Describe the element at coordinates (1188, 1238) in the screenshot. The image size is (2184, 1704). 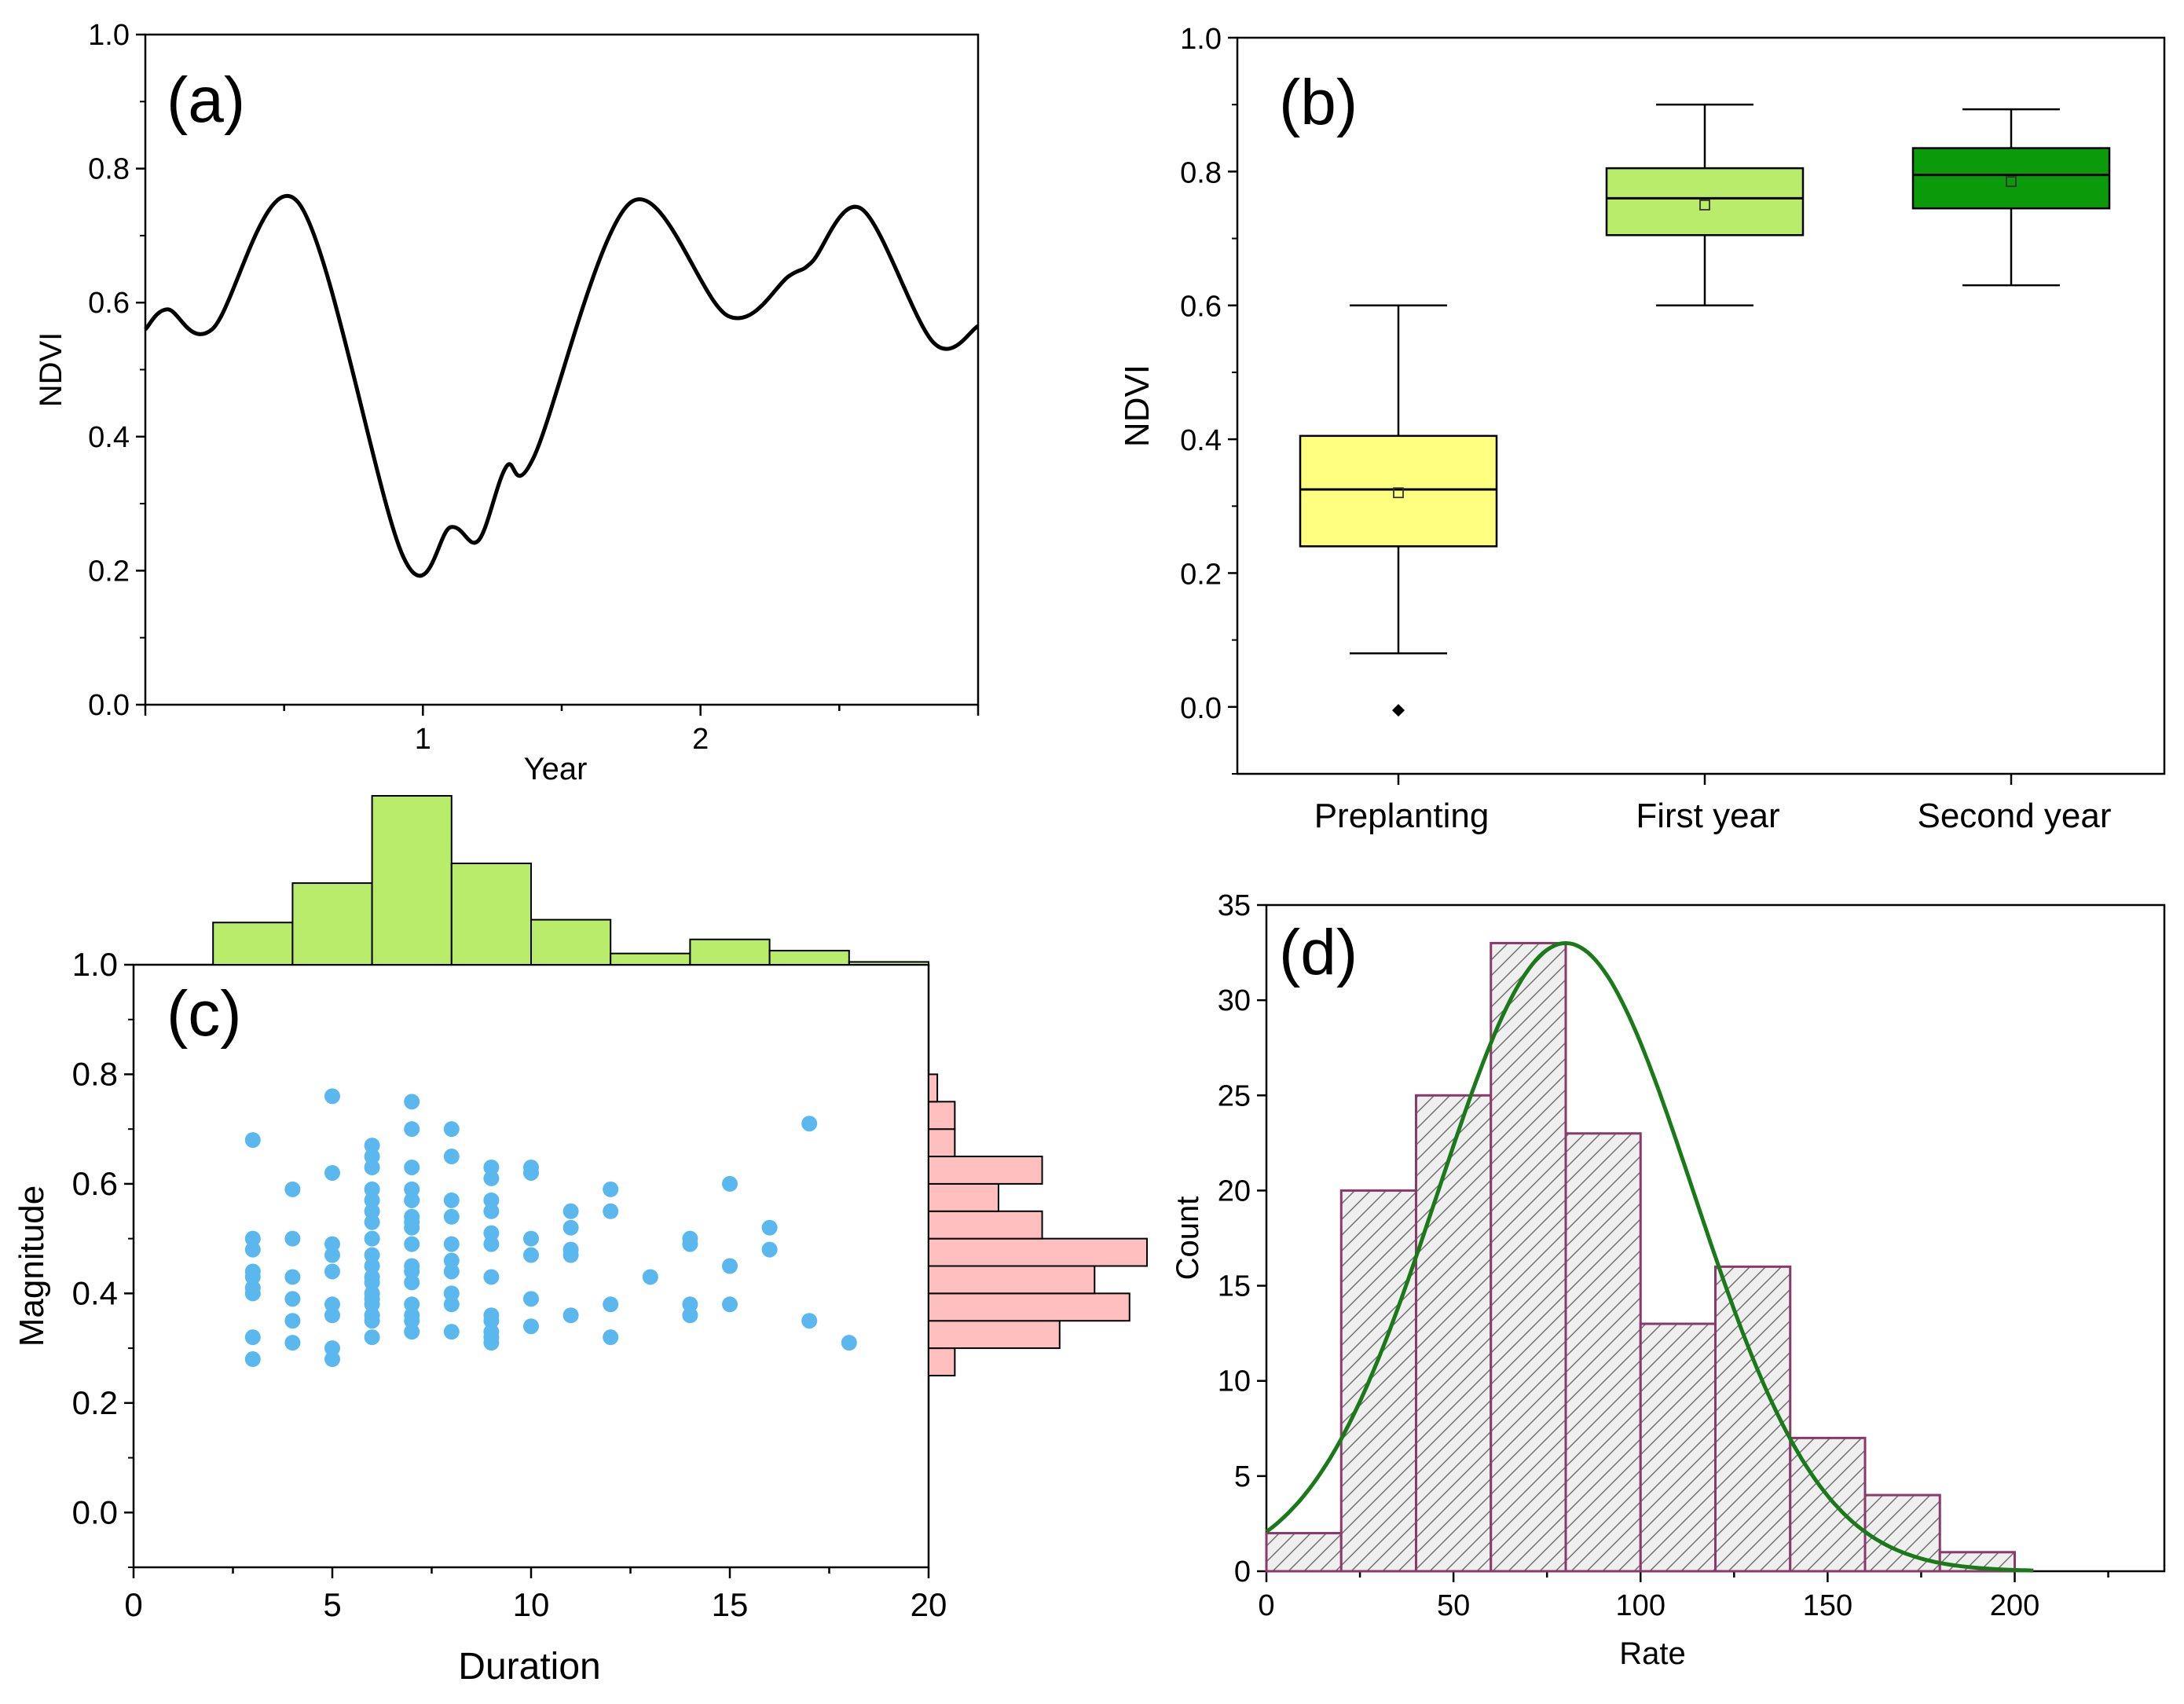
I see `y-axis-label: Count` at that location.